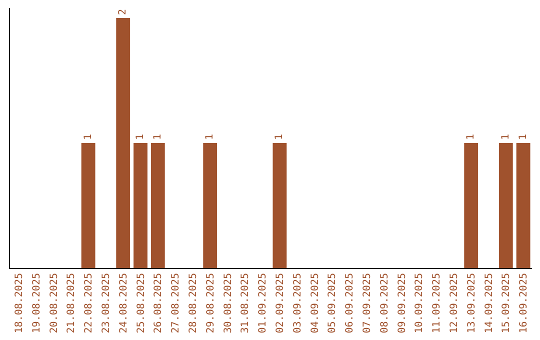 The image size is (540, 340). I want to click on x-tick-label: 14.09.2025, so click(489, 303).